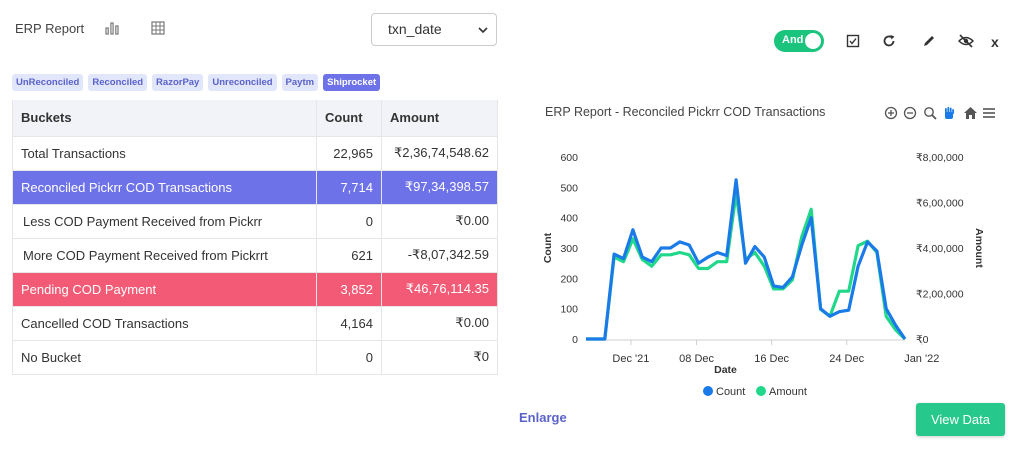 The image size is (1024, 451). What do you see at coordinates (730, 392) in the screenshot?
I see `legend-label-count: Count` at bounding box center [730, 392].